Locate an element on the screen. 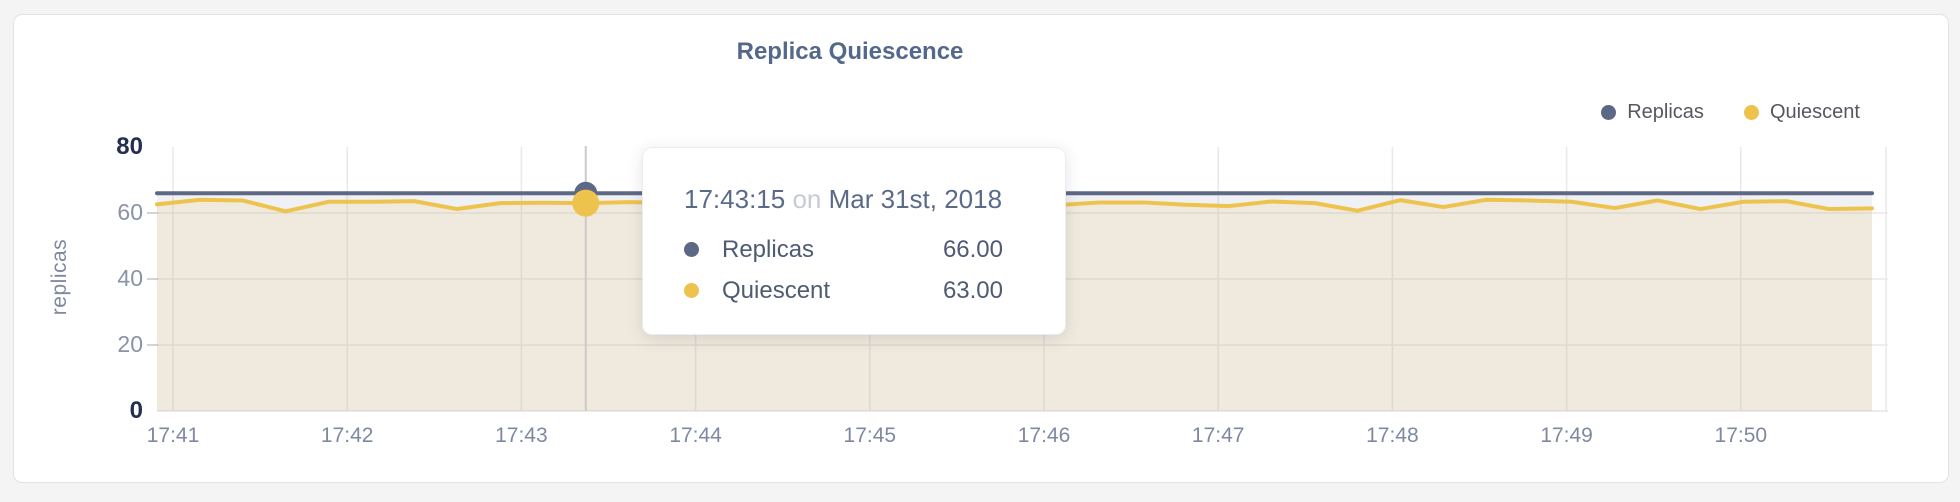  hover-point-quiescent is located at coordinates (586, 203).